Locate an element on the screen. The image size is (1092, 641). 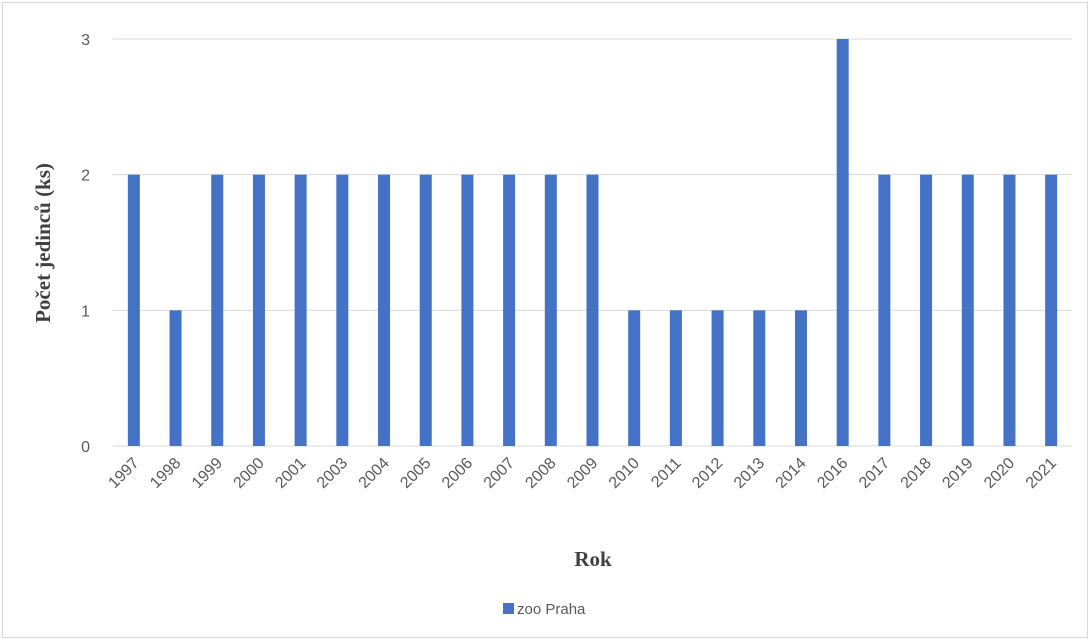
x-tick-label: 2010 is located at coordinates (624, 473).